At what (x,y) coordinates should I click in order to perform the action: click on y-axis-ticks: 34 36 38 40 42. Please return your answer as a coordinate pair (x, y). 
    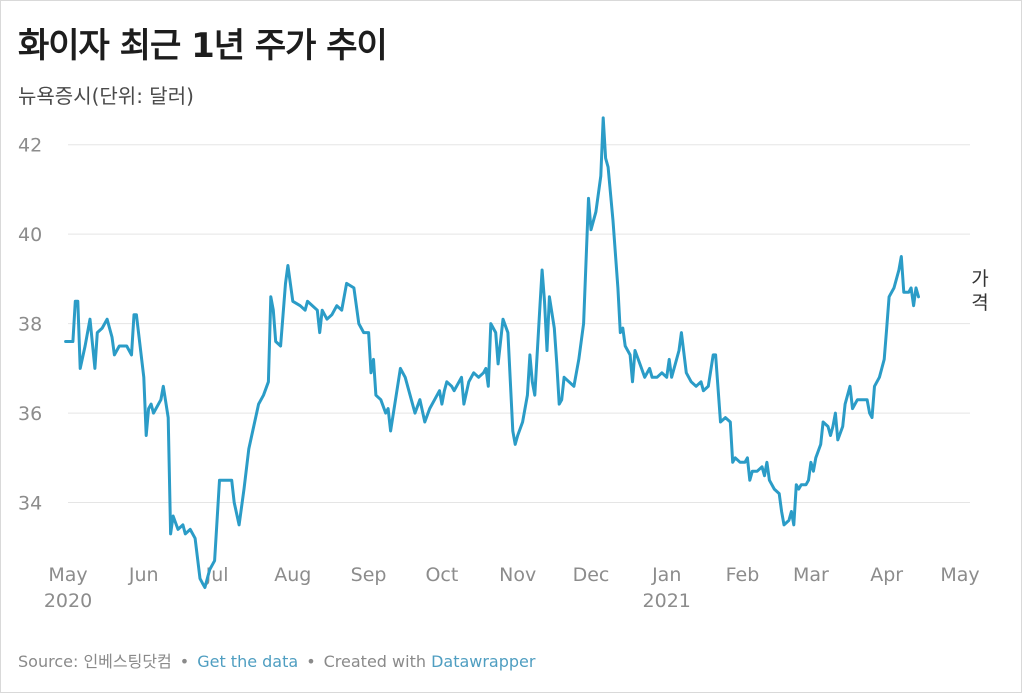
    Looking at the image, I should click on (30, 325).